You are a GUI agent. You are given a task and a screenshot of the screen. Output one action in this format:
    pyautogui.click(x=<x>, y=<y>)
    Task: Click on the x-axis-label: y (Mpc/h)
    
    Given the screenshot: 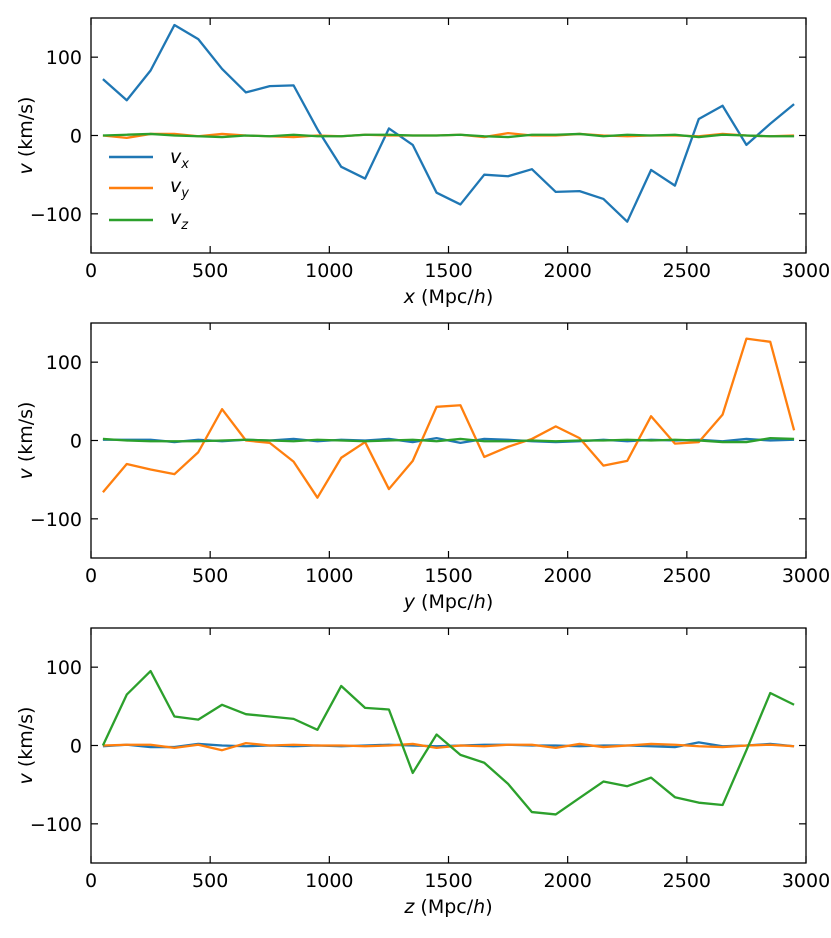 What is the action you would take?
    pyautogui.click(x=448, y=602)
    